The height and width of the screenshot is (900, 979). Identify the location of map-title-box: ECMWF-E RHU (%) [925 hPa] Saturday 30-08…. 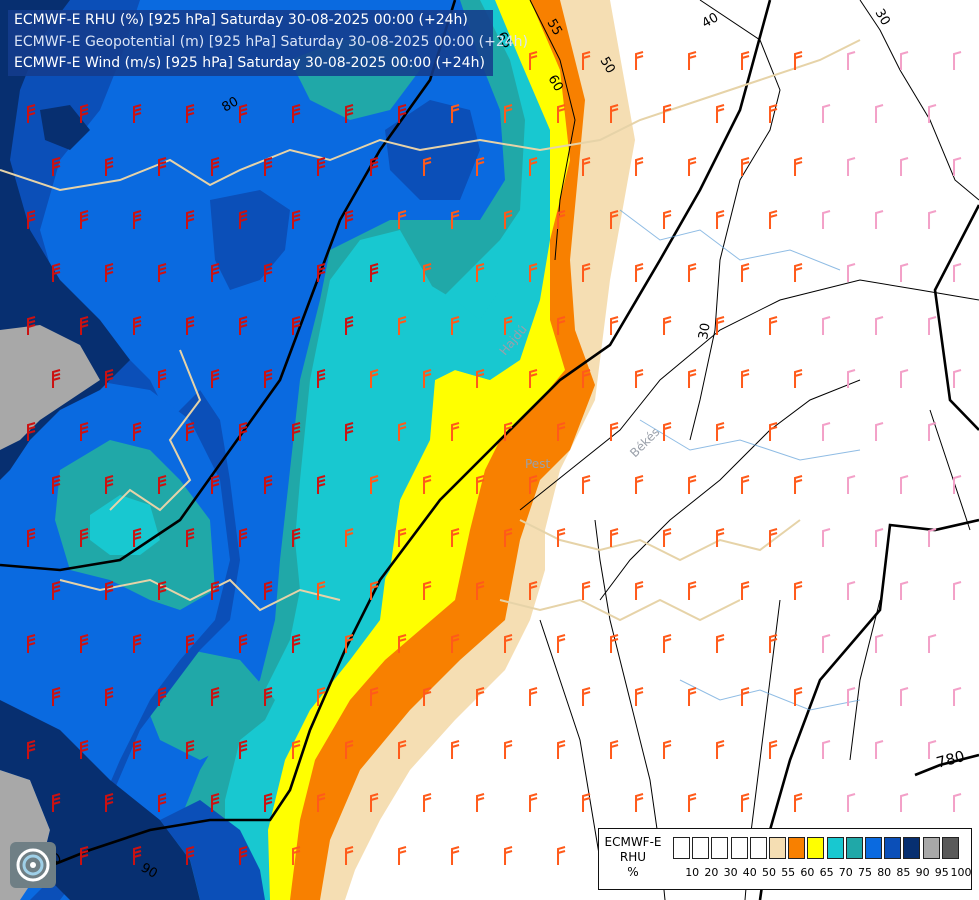
(268, 43).